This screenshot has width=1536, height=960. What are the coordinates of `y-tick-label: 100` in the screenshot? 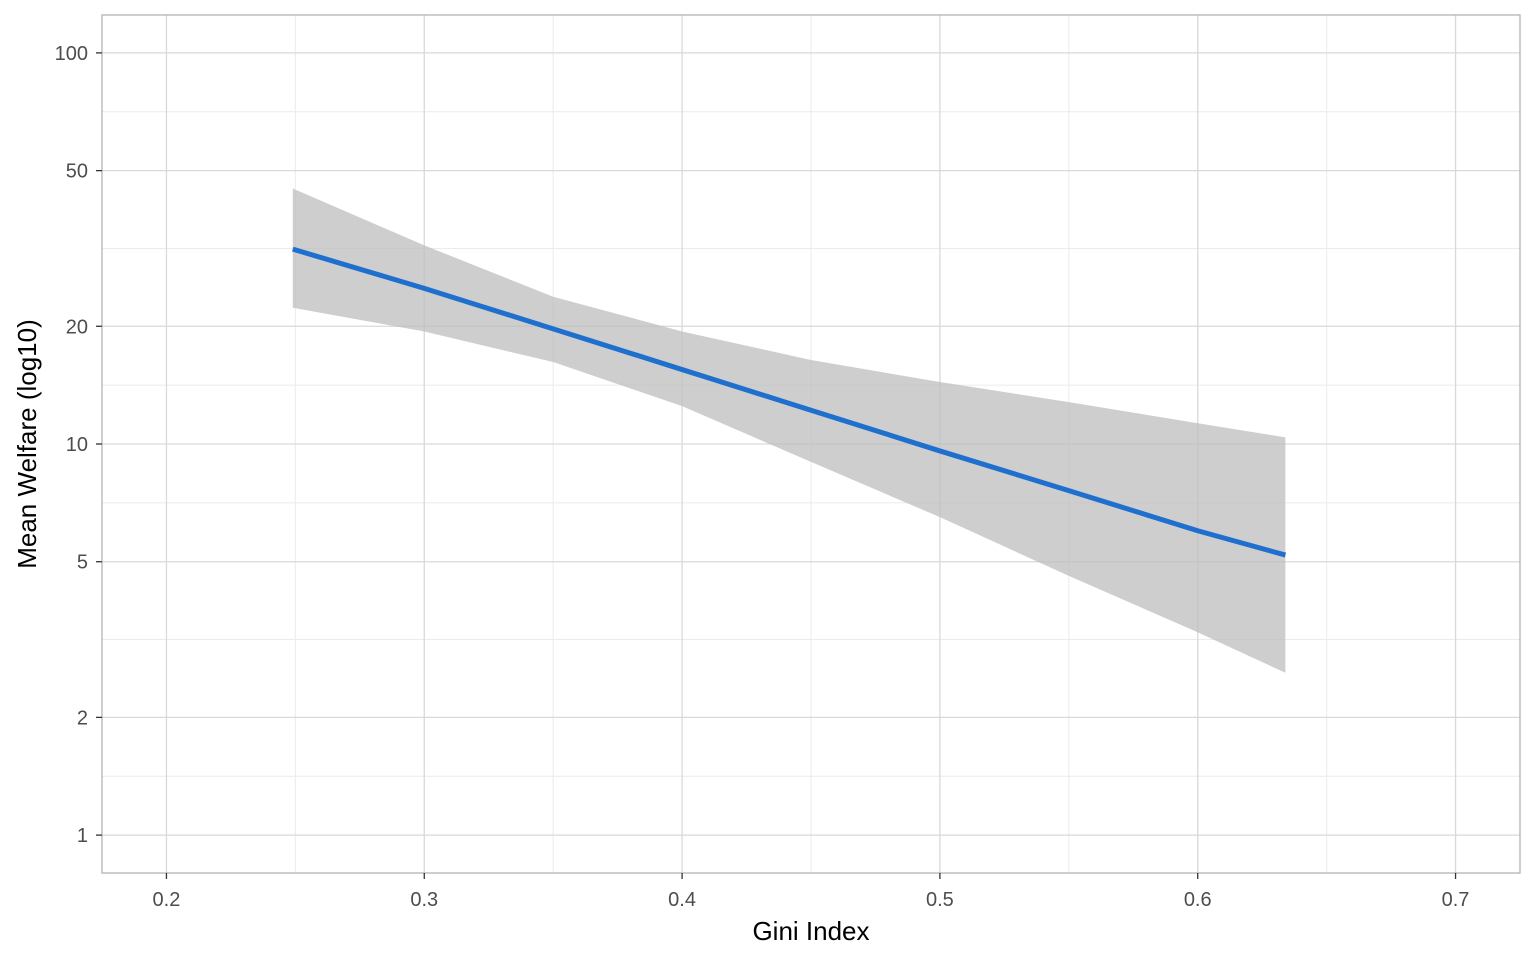 It's located at (71, 54).